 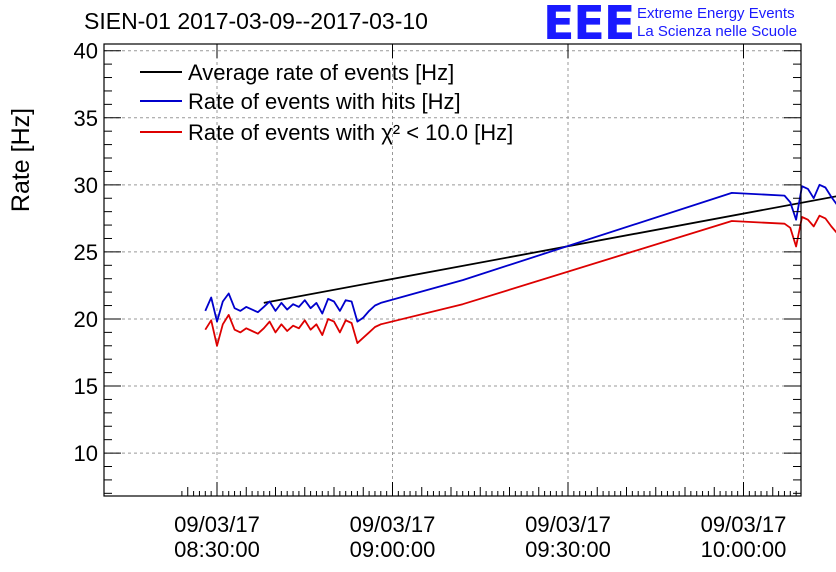 What do you see at coordinates (86, 386) in the screenshot?
I see `y-tick-label: 15` at bounding box center [86, 386].